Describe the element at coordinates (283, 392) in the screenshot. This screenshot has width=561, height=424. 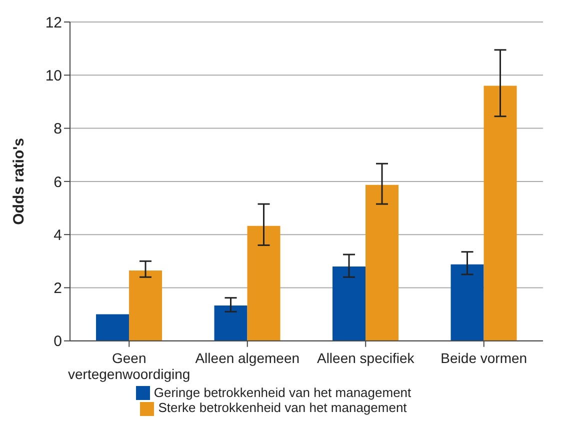
I see `legend-label: Geringe betrokkenheid van het management` at that location.